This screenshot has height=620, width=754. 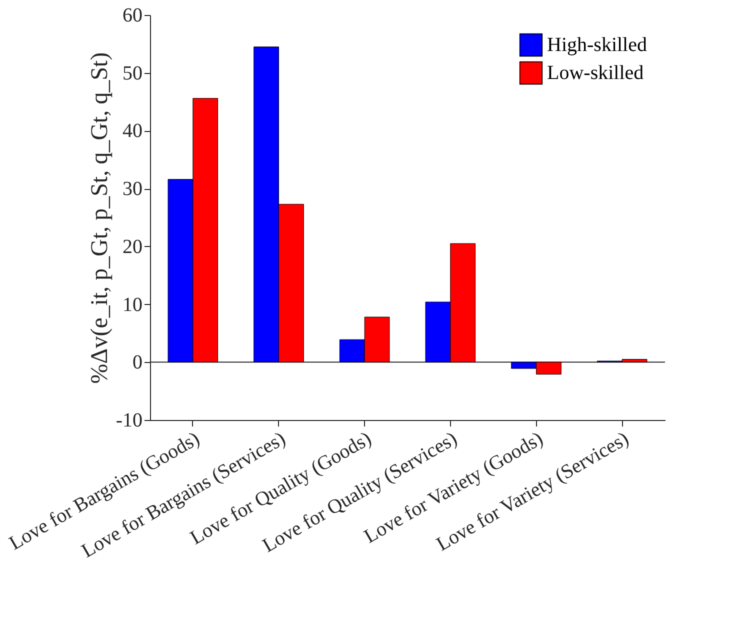 What do you see at coordinates (132, 73) in the screenshot?
I see `y-tick-label: 50` at bounding box center [132, 73].